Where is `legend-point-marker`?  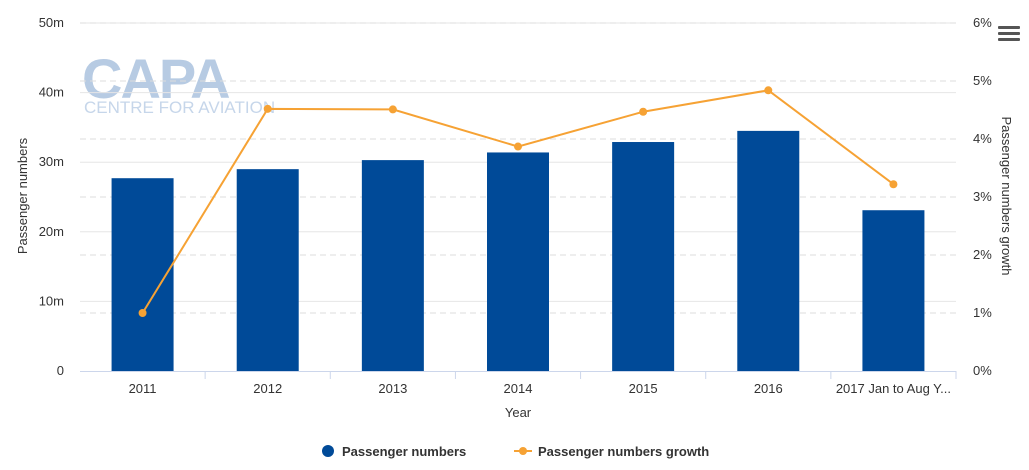
legend-point-marker is located at coordinates (523, 451).